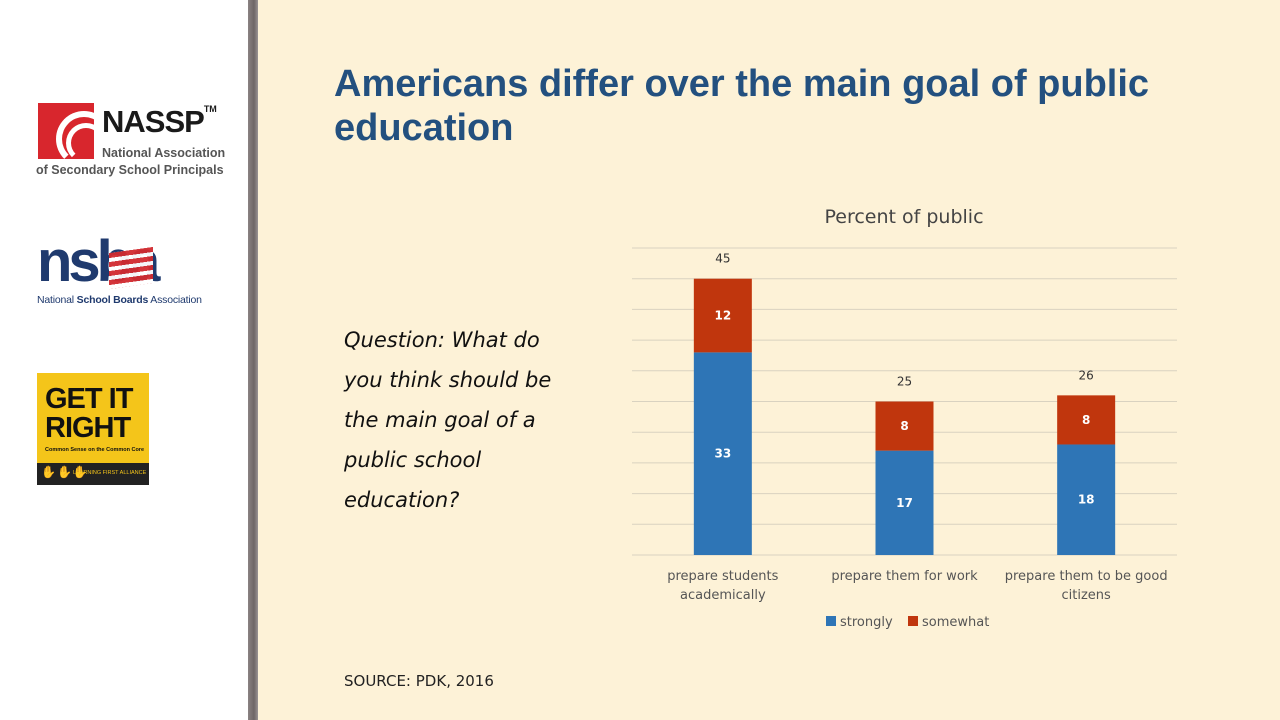 This screenshot has width=1280, height=720. Describe the element at coordinates (130, 170) in the screenshot. I see `nassp-line-2: of Secondary School Principals` at that location.